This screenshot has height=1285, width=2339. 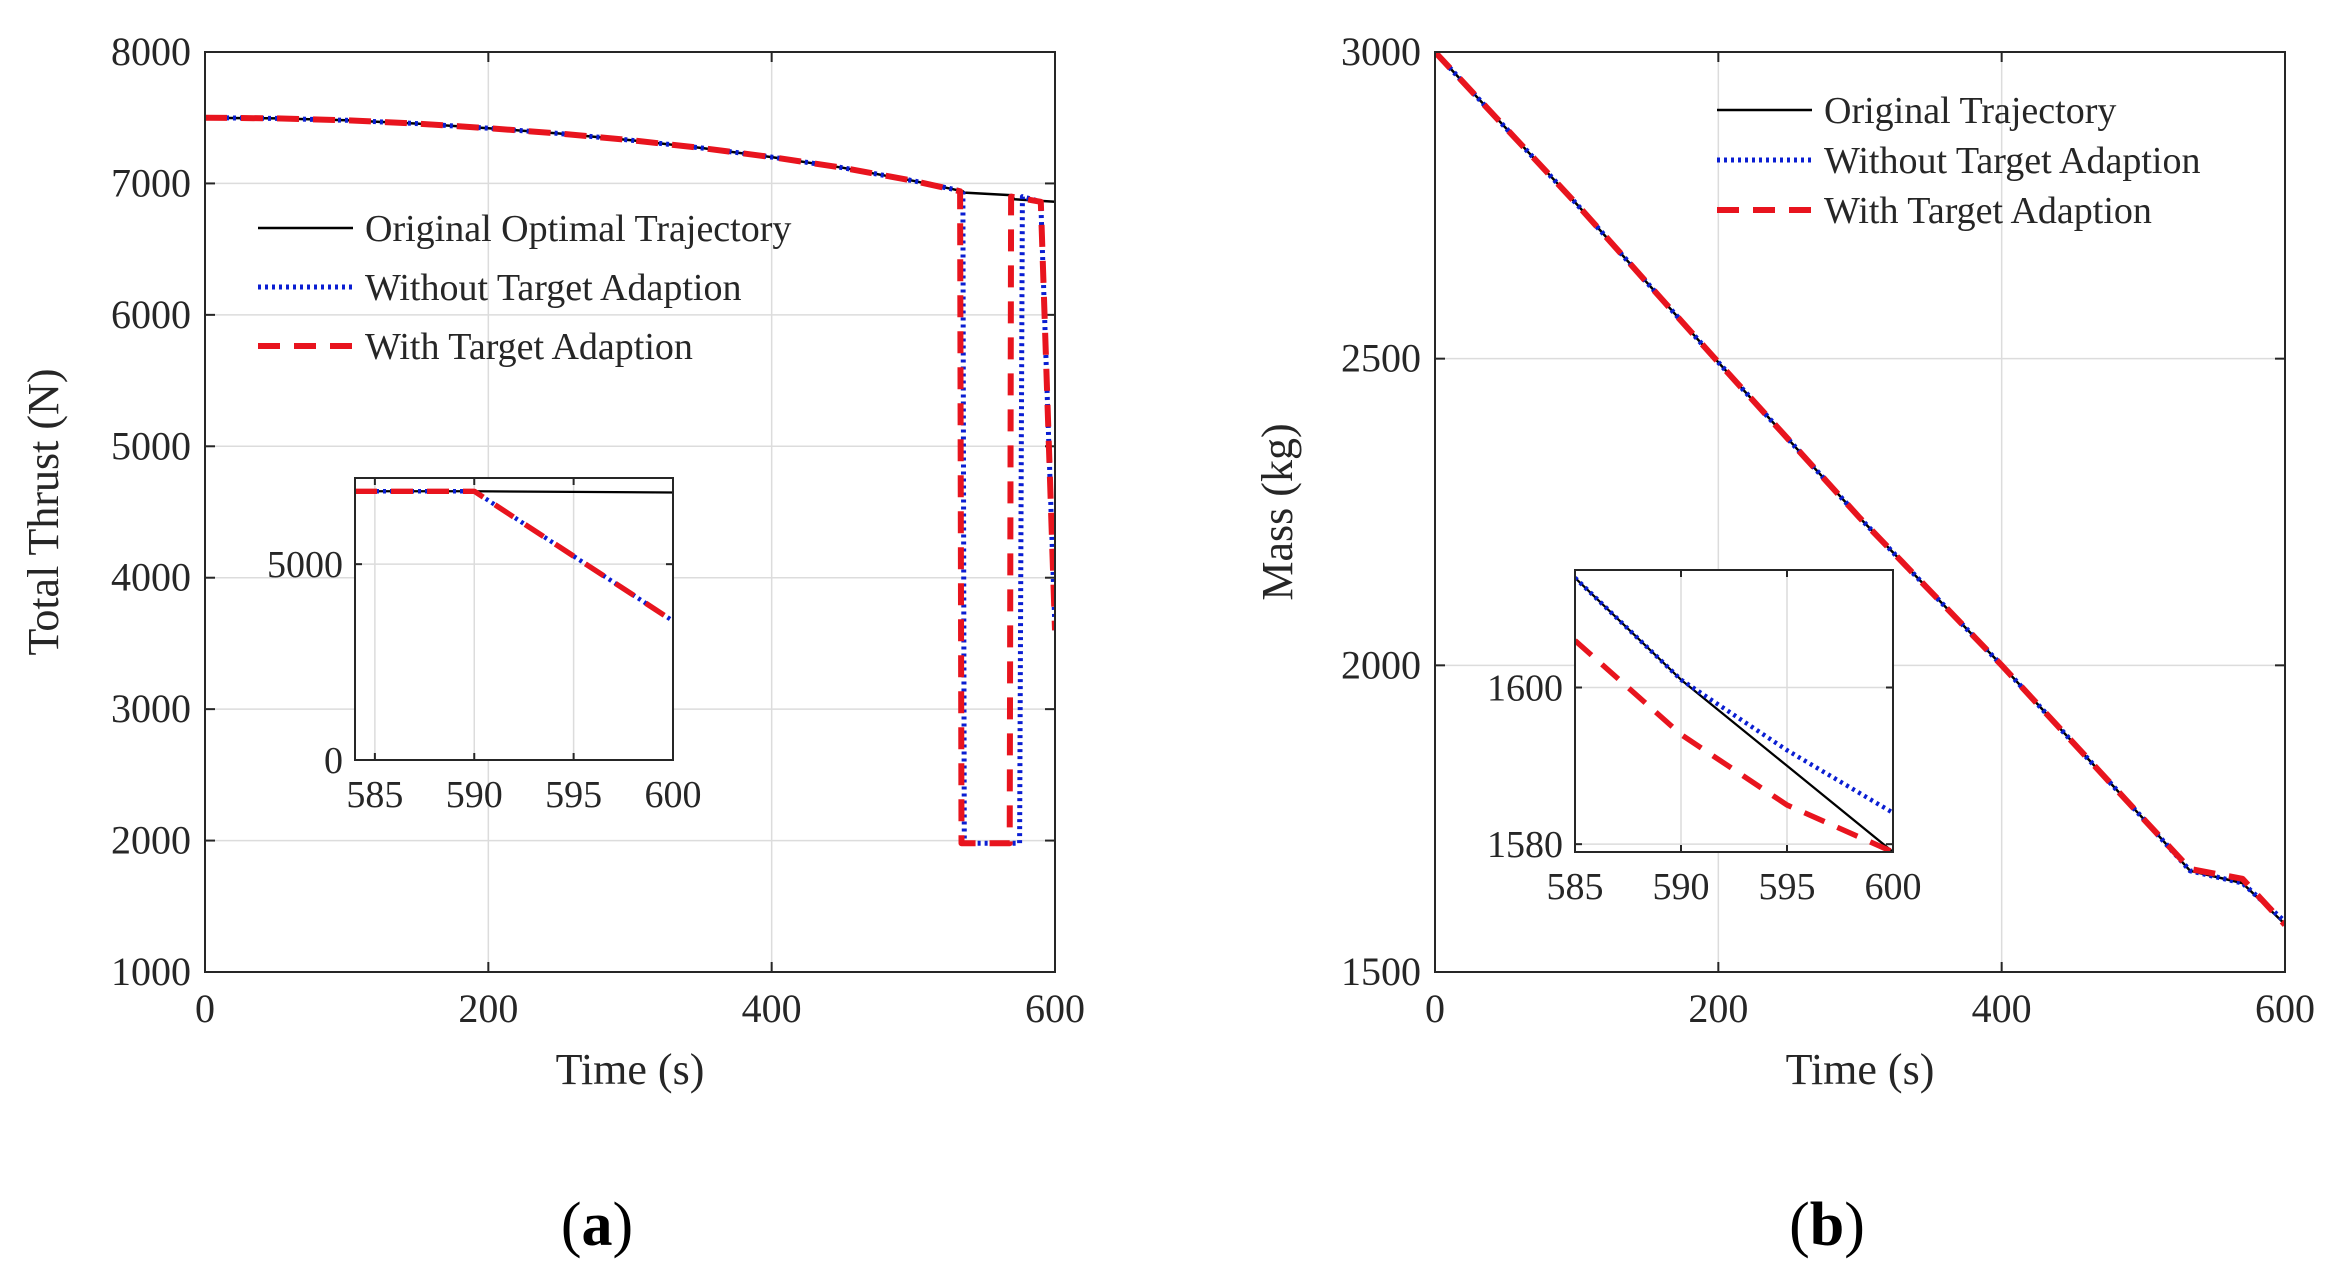 I want to click on panel-b-main-y-tick-label: 1500, so click(x=1381, y=971).